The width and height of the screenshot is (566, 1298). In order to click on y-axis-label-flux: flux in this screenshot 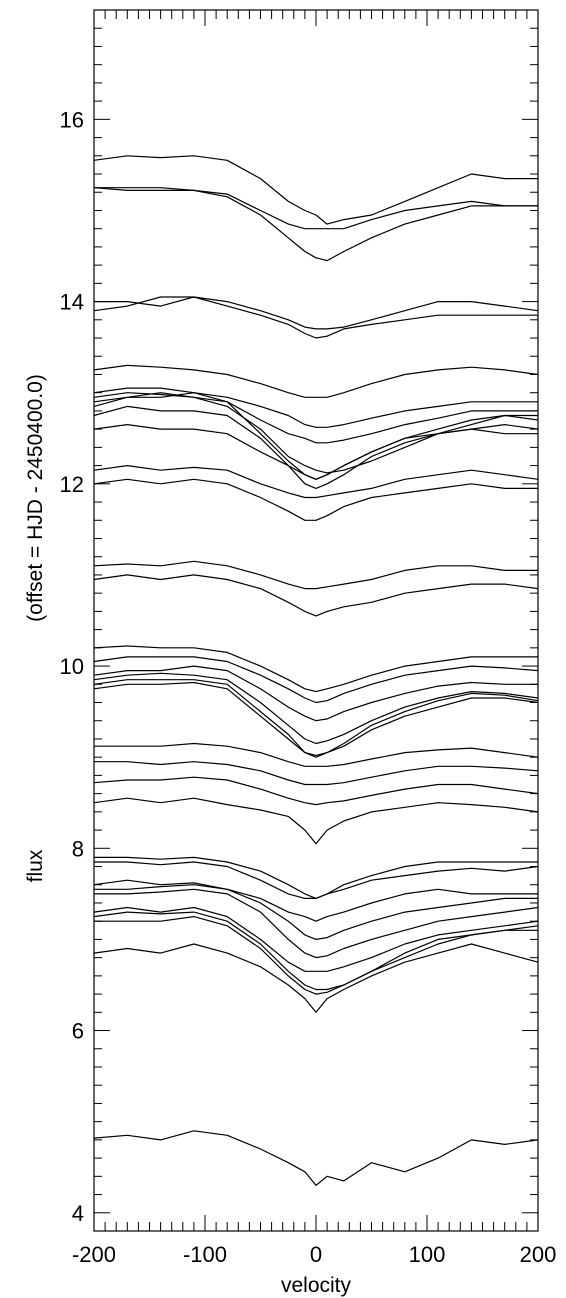, I will do `click(35, 865)`.